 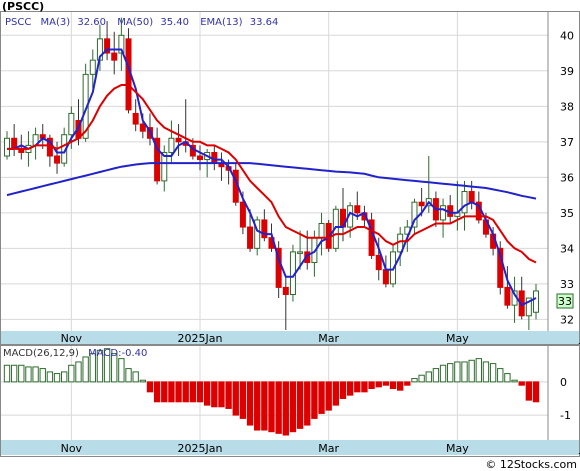 What do you see at coordinates (567, 106) in the screenshot?
I see `price-y-tick-label: 38` at bounding box center [567, 106].